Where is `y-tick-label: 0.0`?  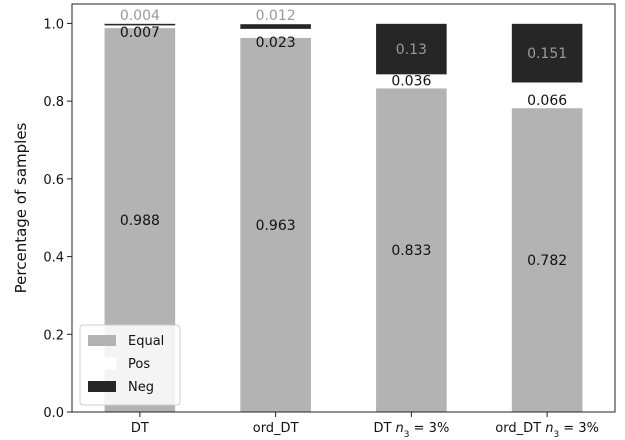
y-tick-label: 0.0 is located at coordinates (53, 413).